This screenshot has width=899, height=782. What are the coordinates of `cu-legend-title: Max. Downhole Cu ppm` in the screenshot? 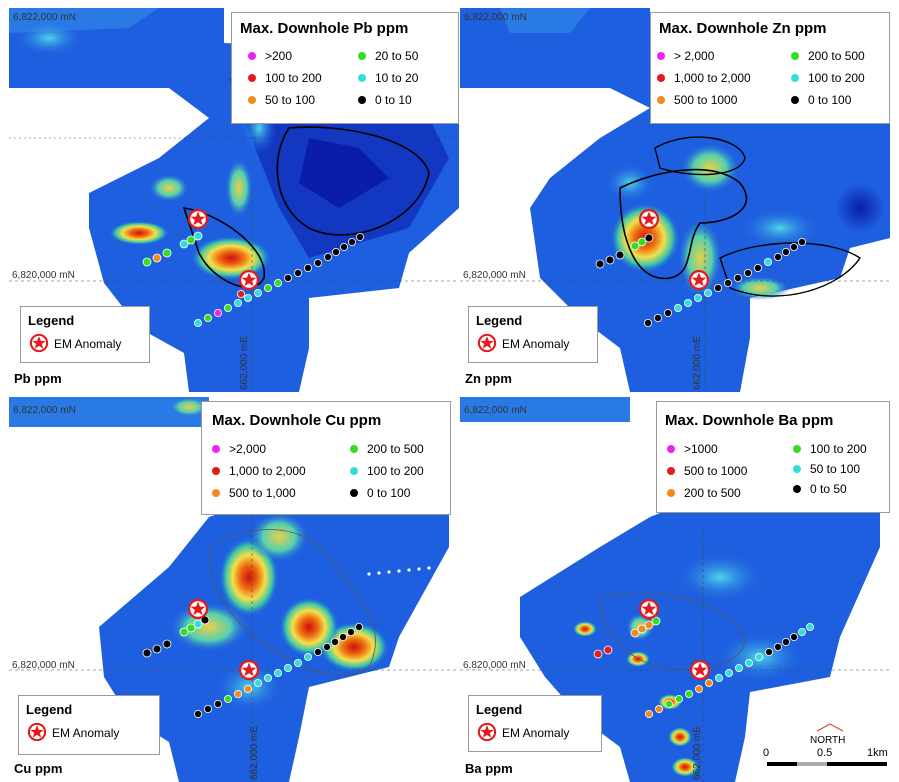 It's located at (297, 420).